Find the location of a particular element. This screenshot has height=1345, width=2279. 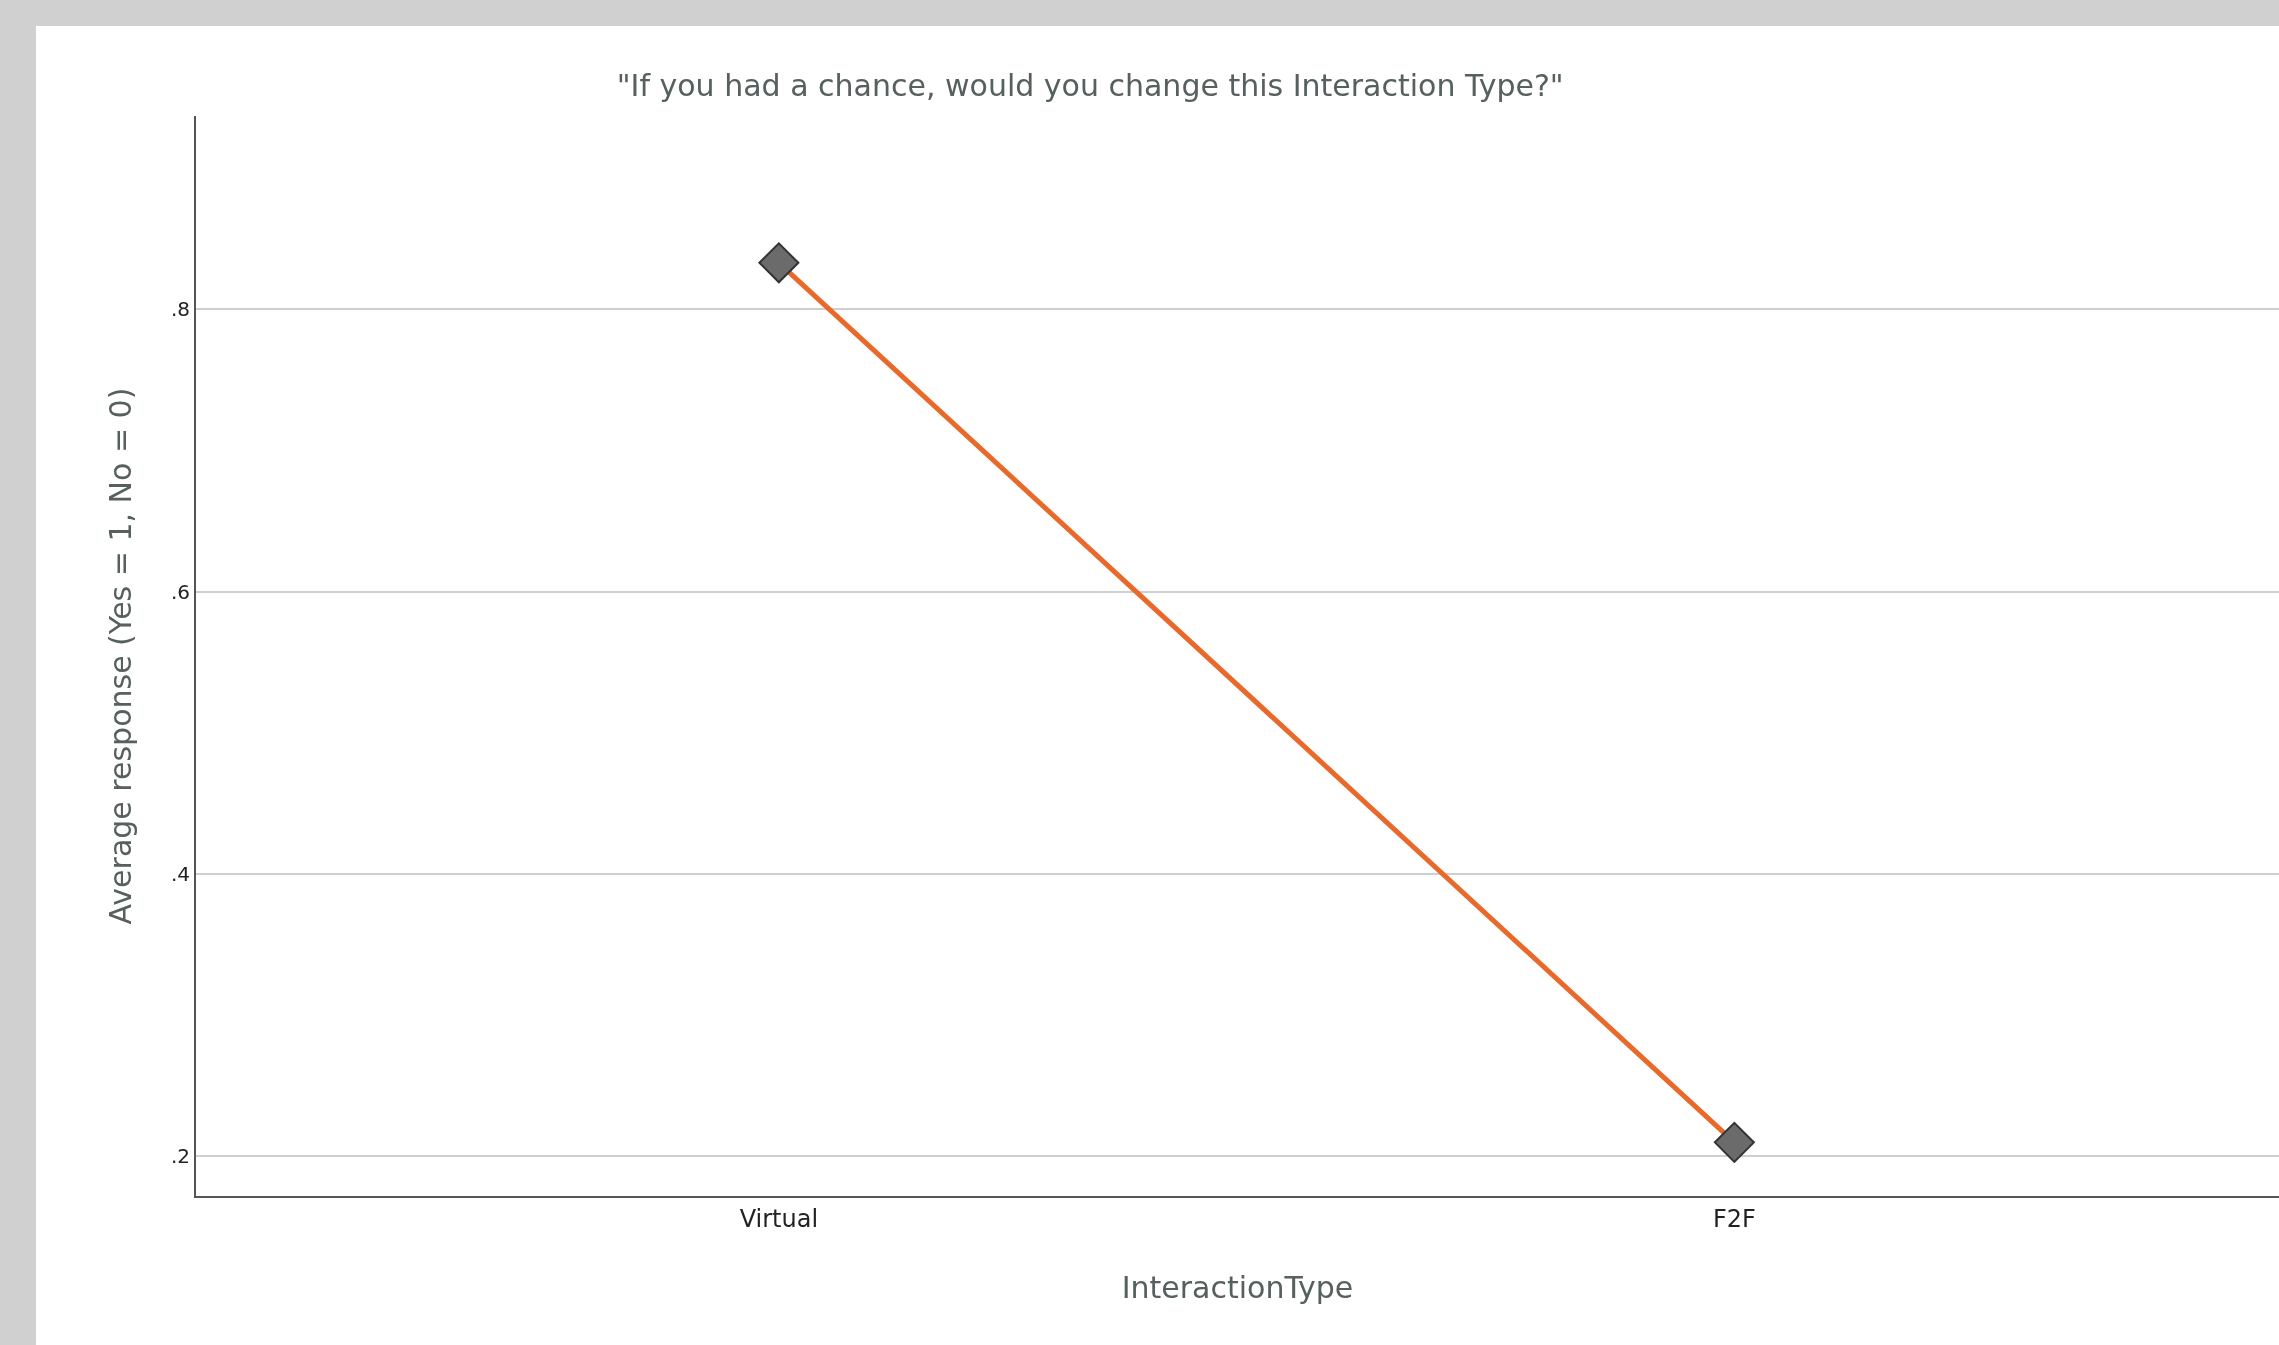

y-tick-label: .8 is located at coordinates (180, 309).